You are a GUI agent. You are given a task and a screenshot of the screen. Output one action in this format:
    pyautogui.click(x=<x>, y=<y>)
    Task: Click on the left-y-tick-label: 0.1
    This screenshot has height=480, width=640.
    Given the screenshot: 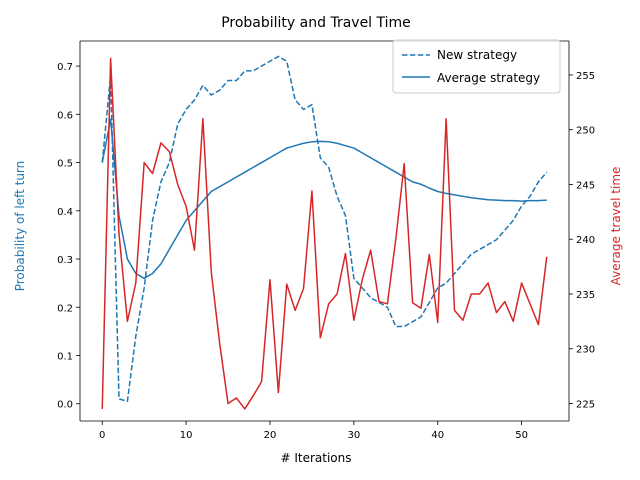 What is the action you would take?
    pyautogui.click(x=65, y=356)
    